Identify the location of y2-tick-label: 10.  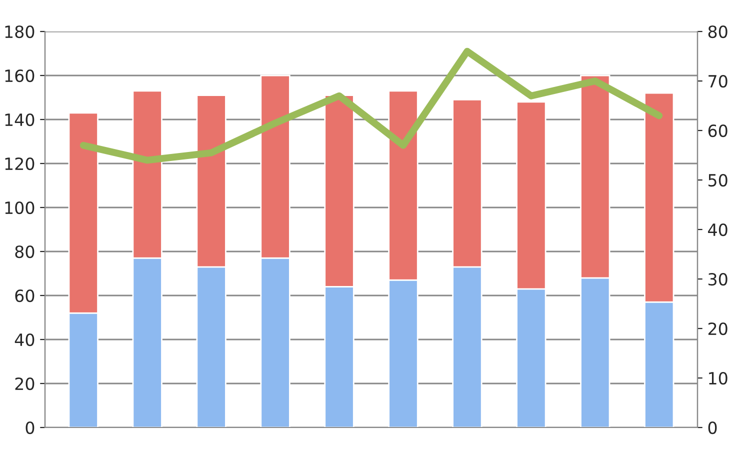
(718, 378).